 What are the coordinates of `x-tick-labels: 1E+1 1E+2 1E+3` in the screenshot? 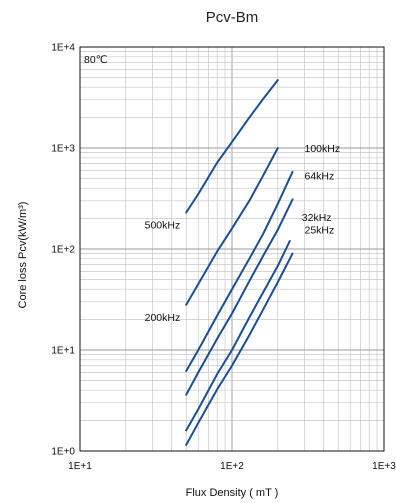 It's located at (232, 466).